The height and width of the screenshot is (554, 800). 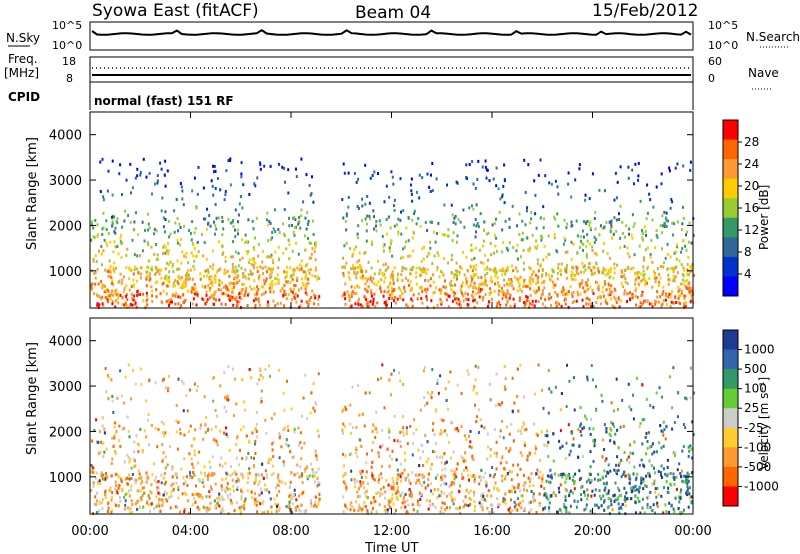 I want to click on date-title: 15/Feb/2012, so click(x=645, y=11).